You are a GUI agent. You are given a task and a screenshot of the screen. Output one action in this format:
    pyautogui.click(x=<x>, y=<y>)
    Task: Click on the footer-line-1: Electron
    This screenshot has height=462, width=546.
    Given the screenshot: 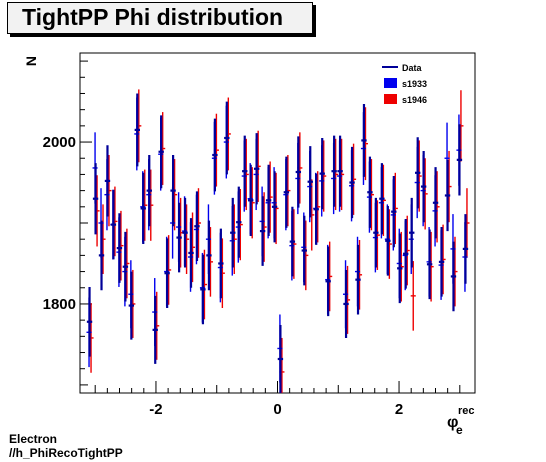 What is the action you would take?
    pyautogui.click(x=33, y=439)
    